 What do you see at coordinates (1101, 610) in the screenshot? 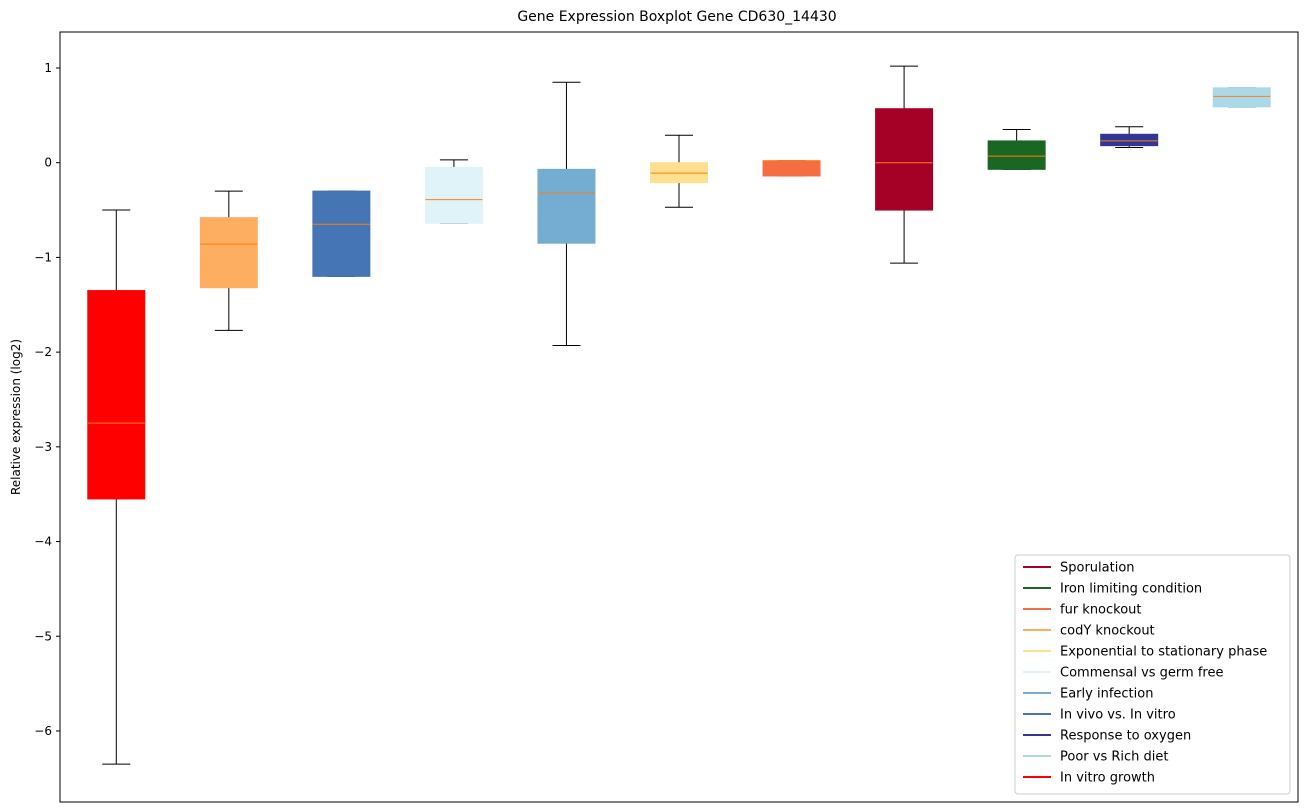
I see `legend-label: fur knockout` at bounding box center [1101, 610].